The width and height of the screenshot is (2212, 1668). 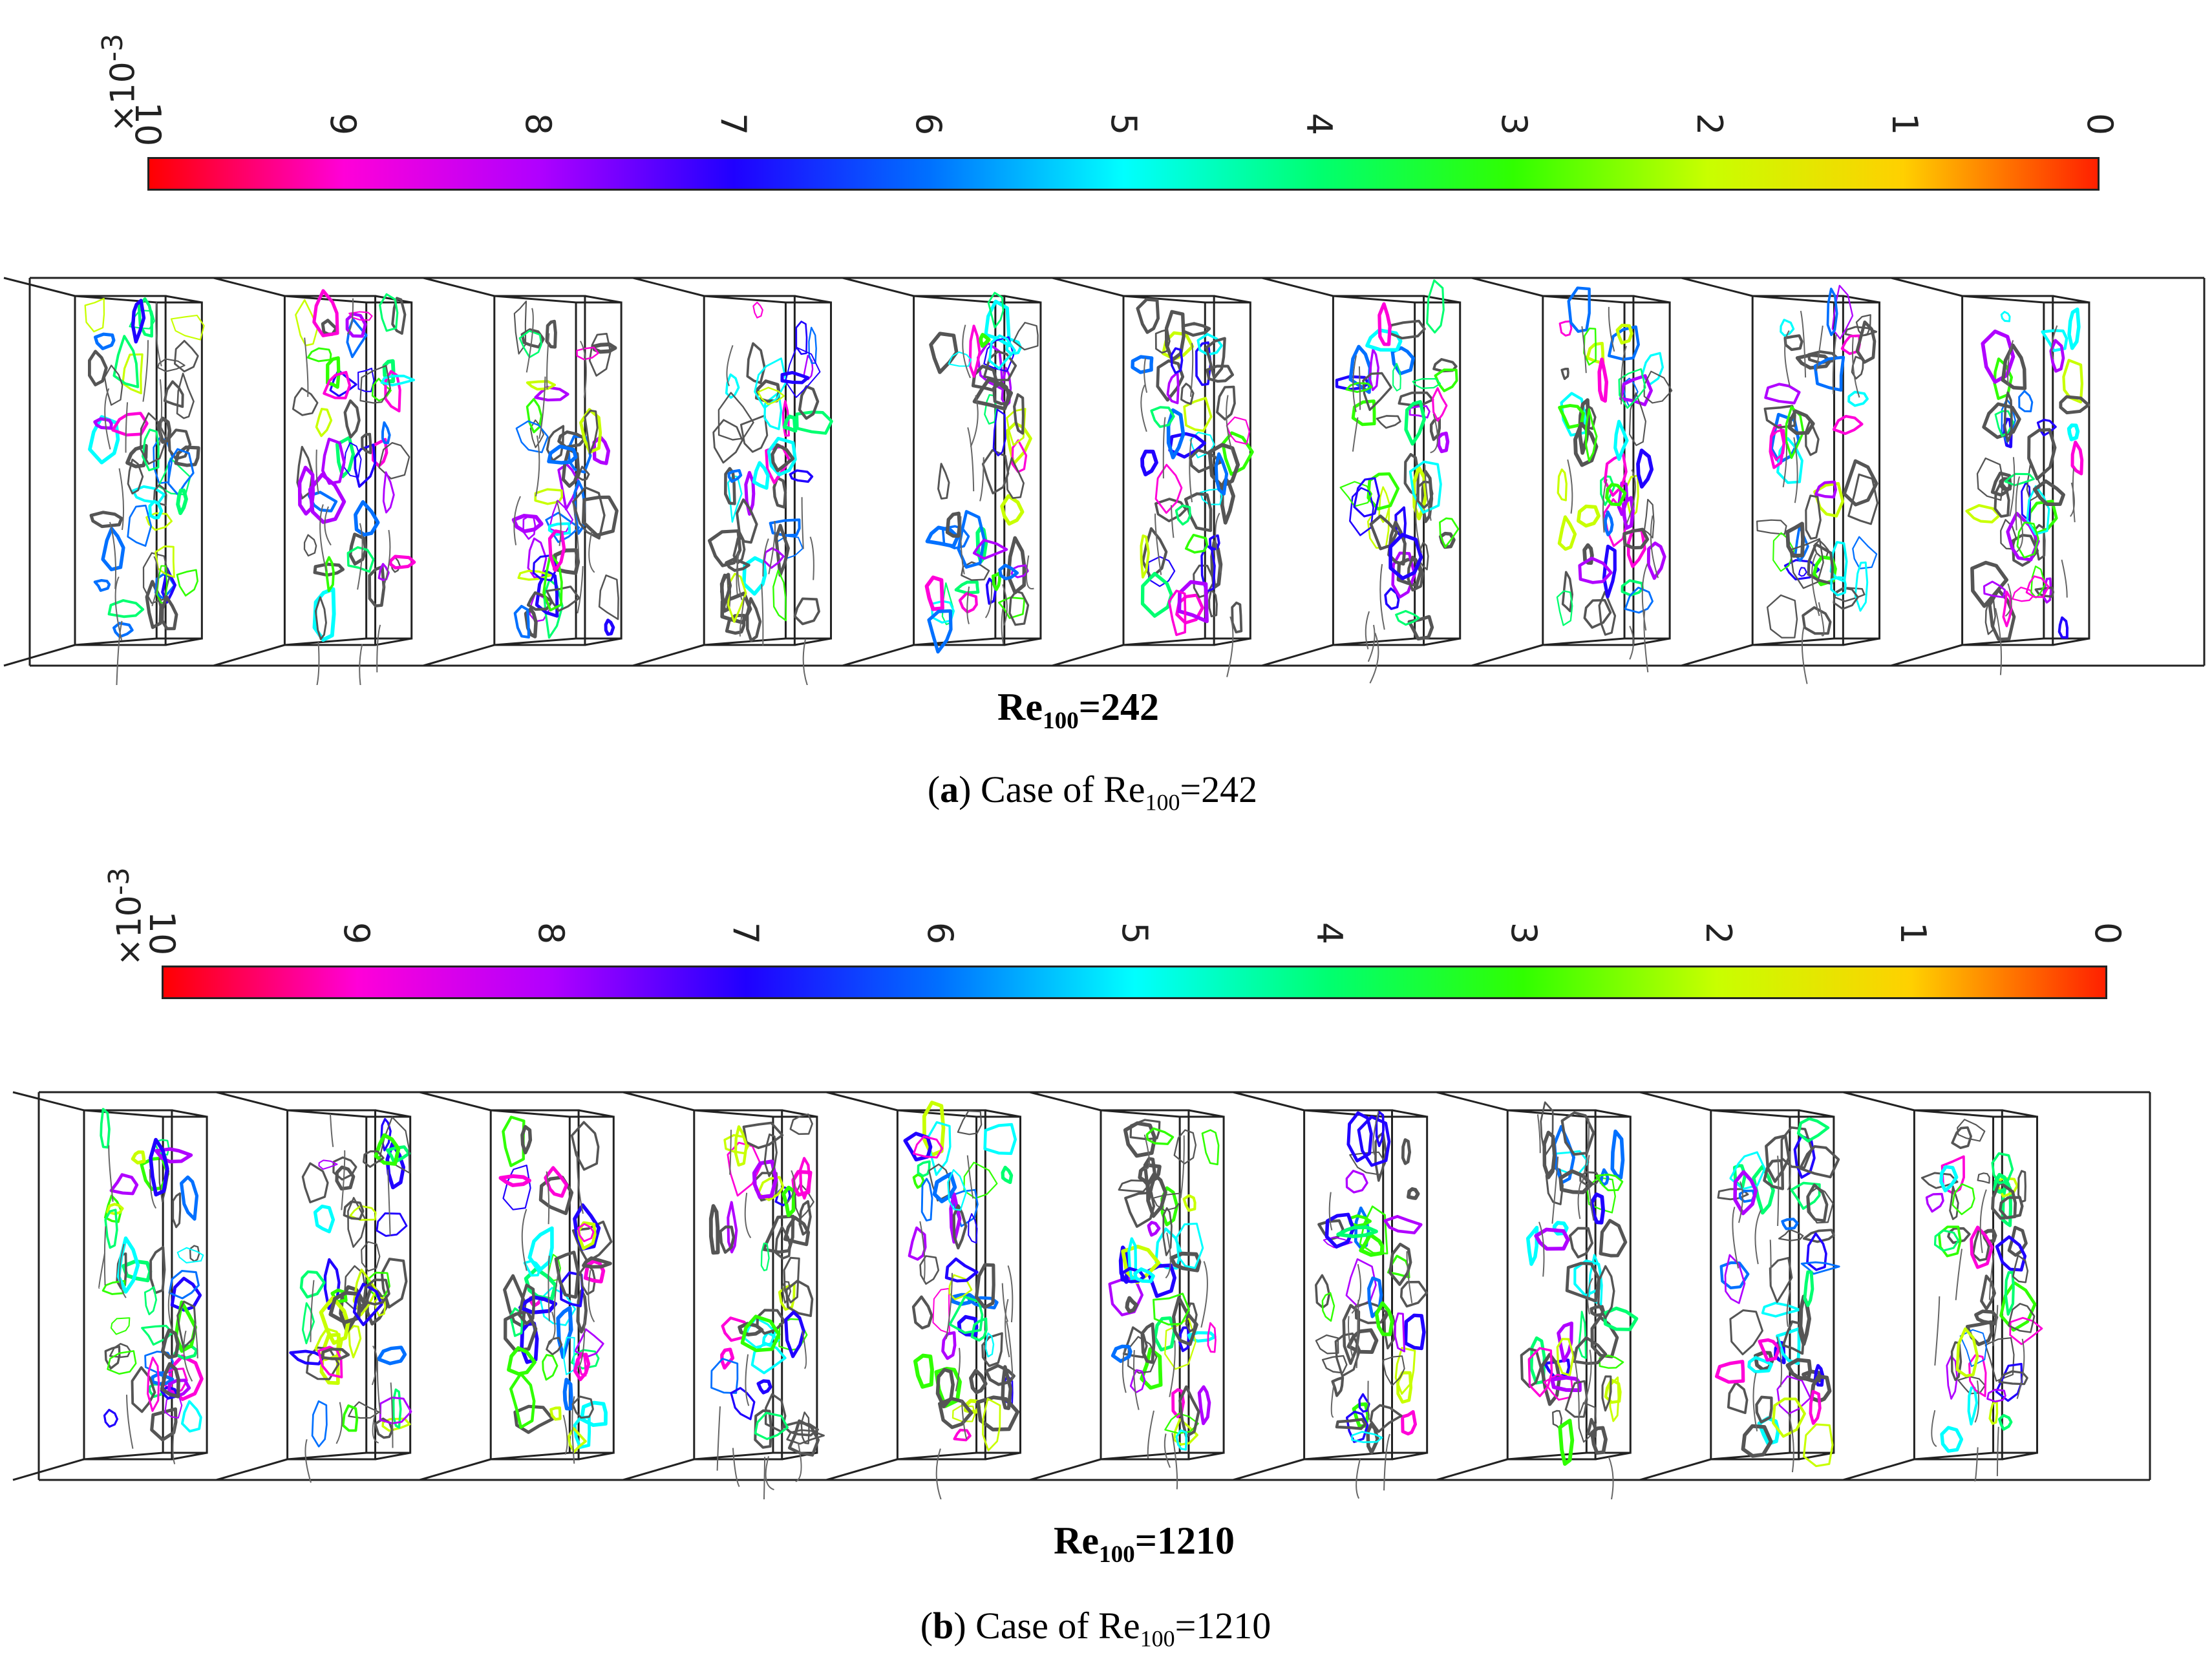 I want to click on caption-a: (a) Case of Re100=242, so click(x=1092, y=792).